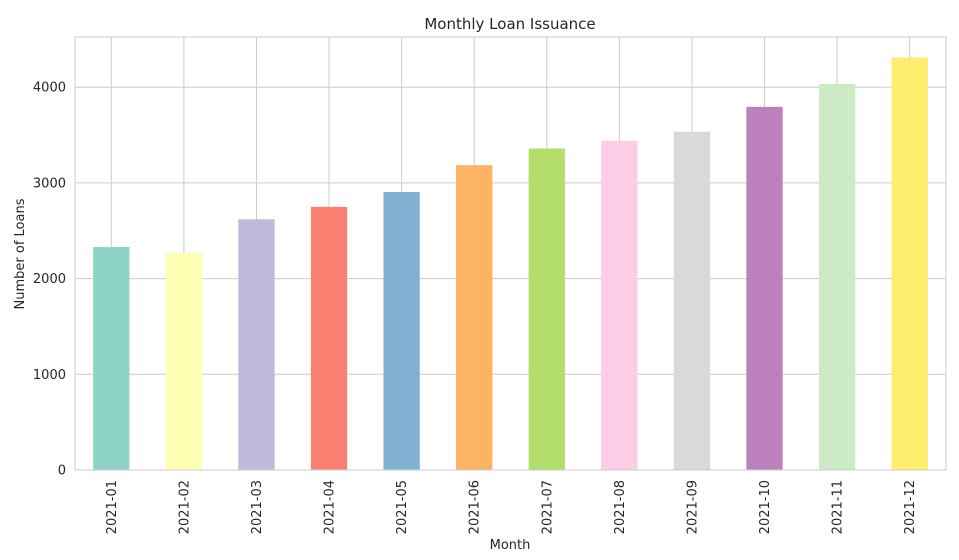 This screenshot has width=959, height=560. Describe the element at coordinates (475, 507) in the screenshot. I see `x-tick-label: 2021-06` at that location.